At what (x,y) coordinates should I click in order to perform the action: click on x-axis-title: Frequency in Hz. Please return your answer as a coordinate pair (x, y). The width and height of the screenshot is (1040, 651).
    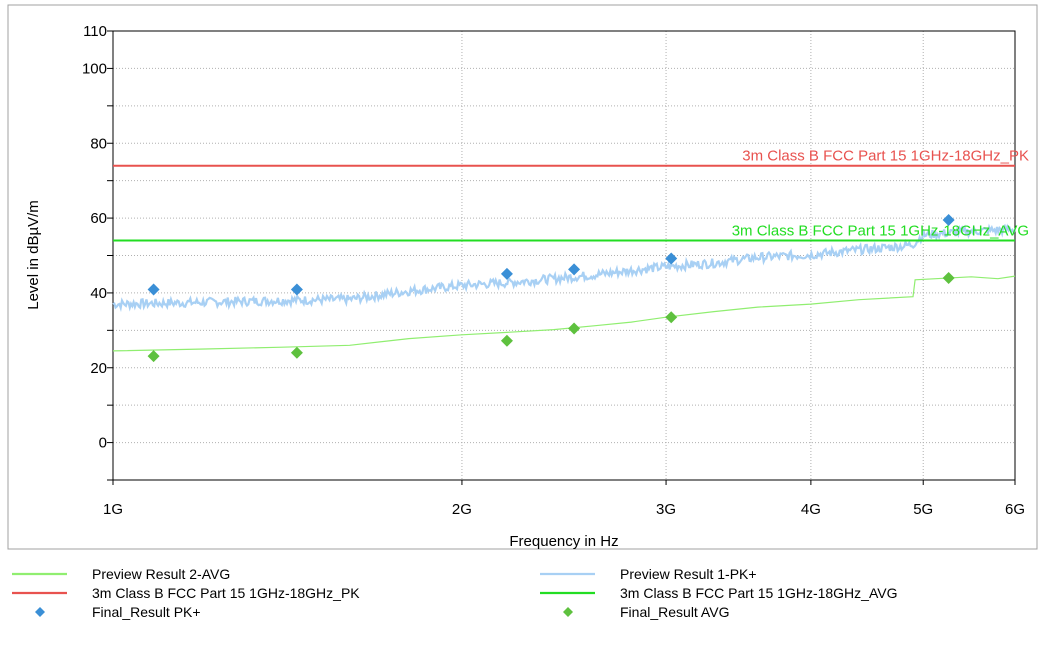
    Looking at the image, I should click on (563, 541).